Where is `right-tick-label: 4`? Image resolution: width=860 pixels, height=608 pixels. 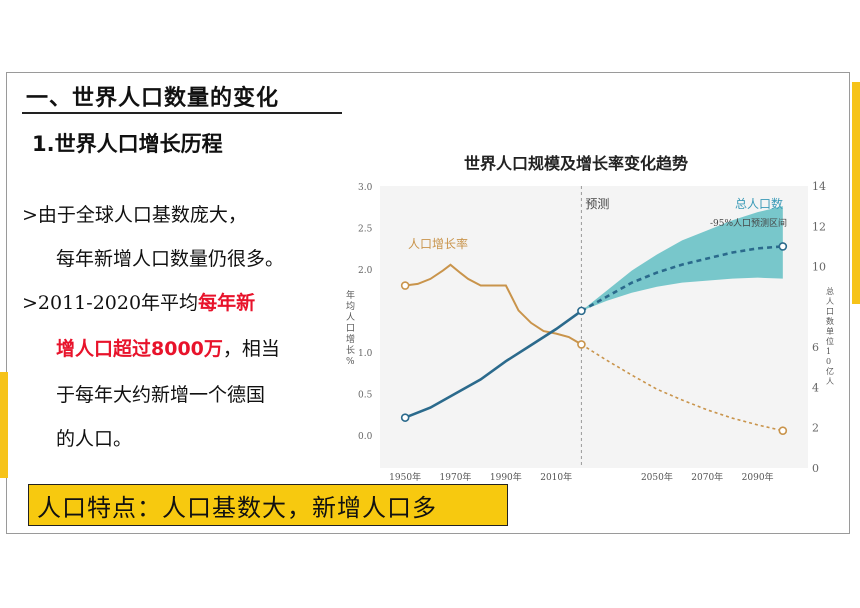 right-tick-label: 4 is located at coordinates (815, 387).